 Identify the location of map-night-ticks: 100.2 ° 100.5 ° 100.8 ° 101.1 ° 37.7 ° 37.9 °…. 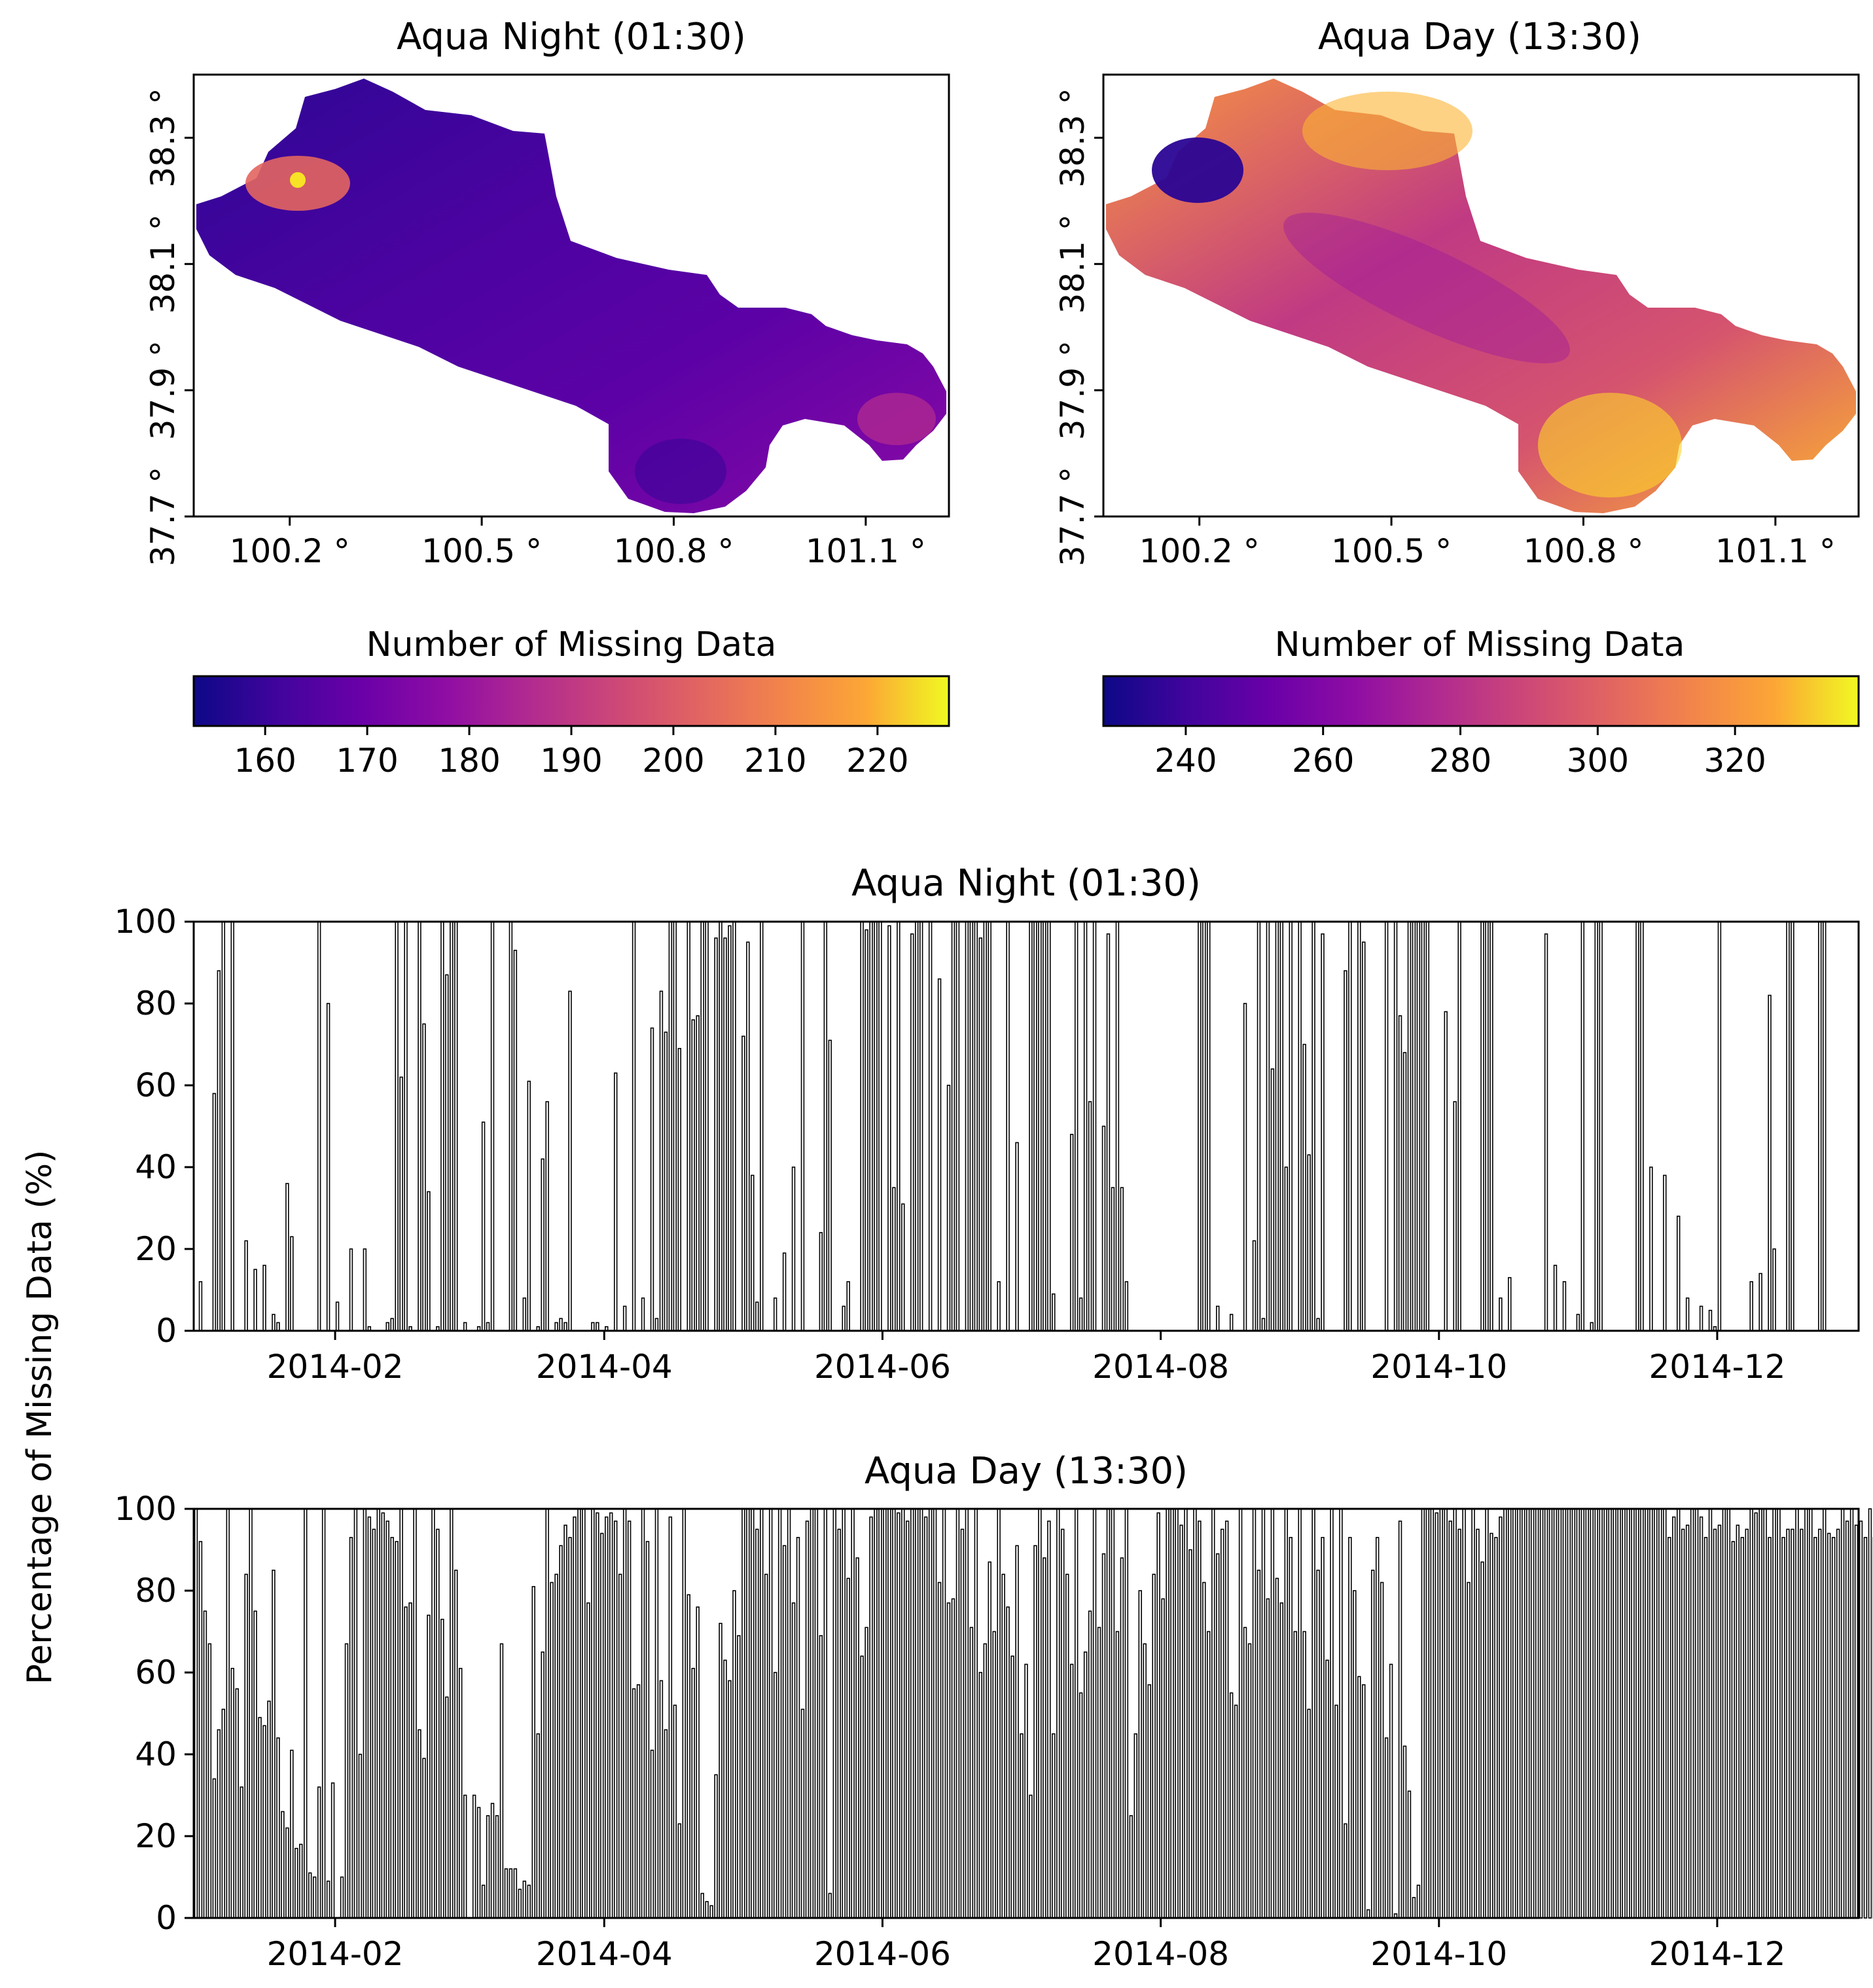
(535, 329).